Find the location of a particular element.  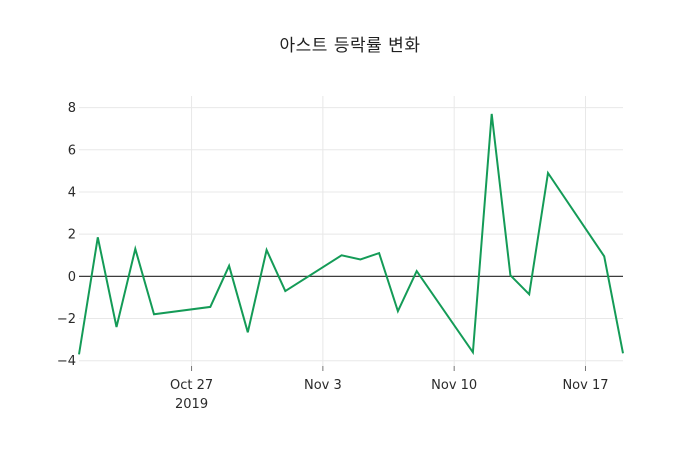

y-tick-label: −2 is located at coordinates (66, 319).